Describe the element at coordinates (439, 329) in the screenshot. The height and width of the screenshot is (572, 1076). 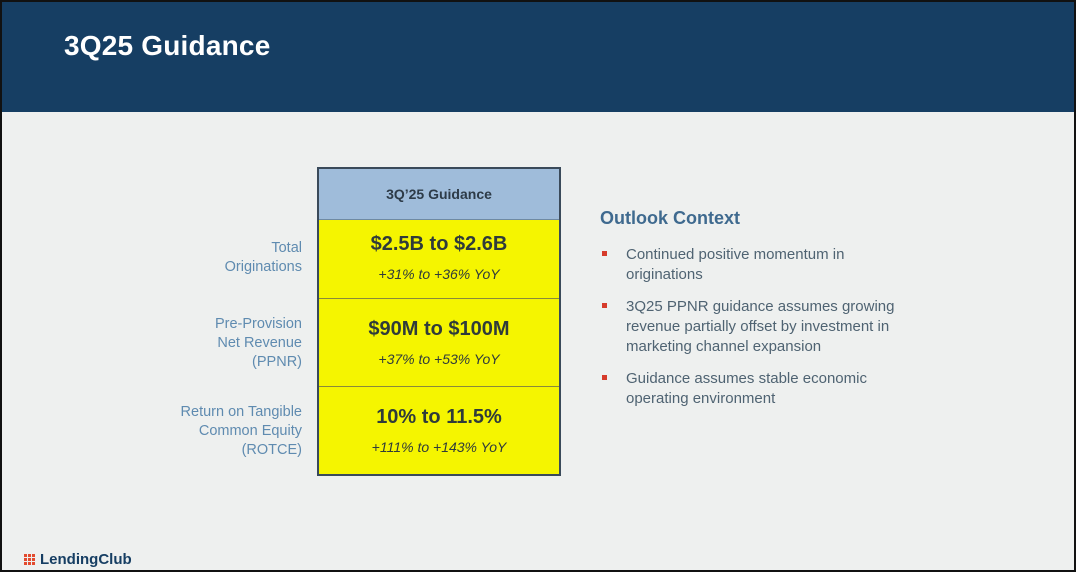
I see `guidance-value: $90M to $100M` at that location.